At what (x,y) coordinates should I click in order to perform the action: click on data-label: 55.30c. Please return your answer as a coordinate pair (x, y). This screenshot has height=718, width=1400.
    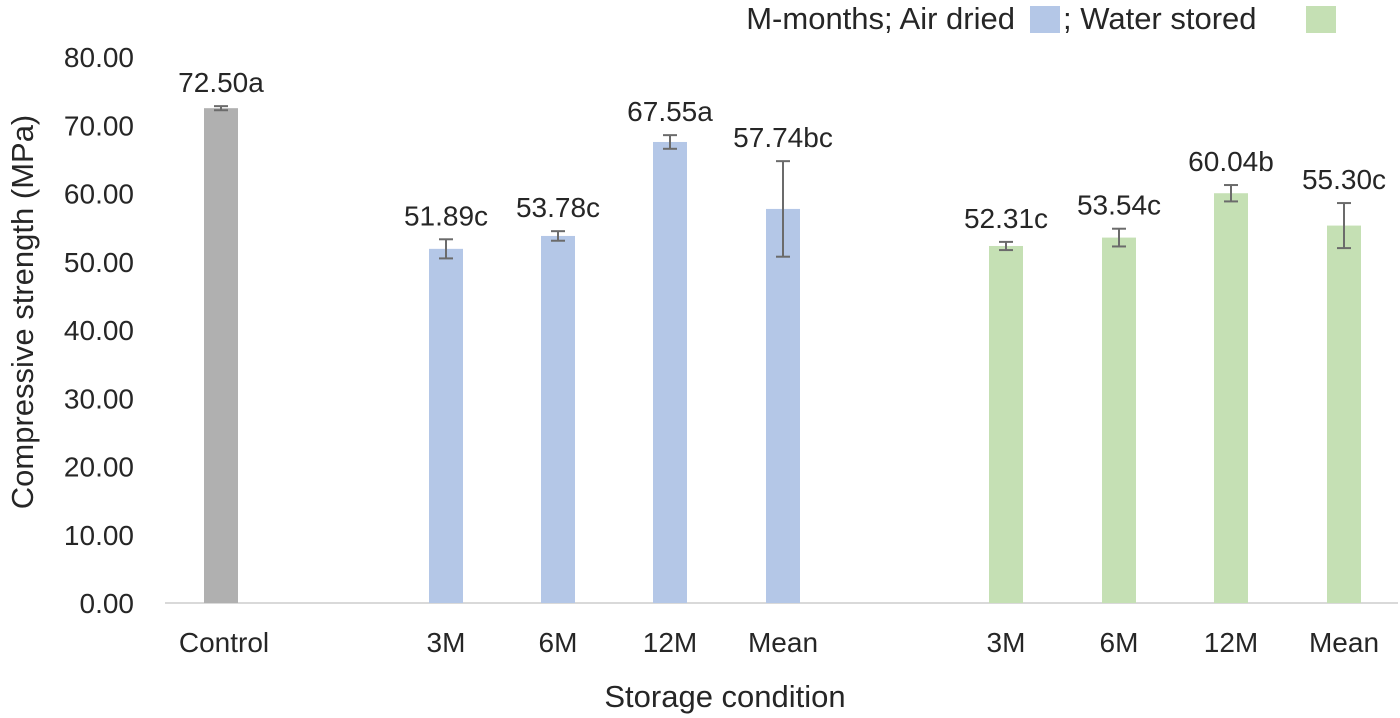
    Looking at the image, I should click on (1344, 179).